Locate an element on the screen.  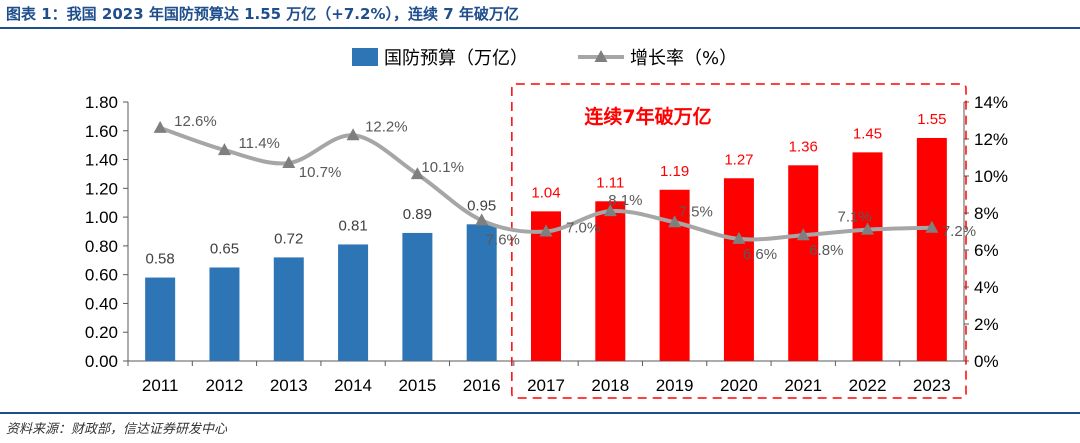
growth-data-label: 10.7% is located at coordinates (320, 172).